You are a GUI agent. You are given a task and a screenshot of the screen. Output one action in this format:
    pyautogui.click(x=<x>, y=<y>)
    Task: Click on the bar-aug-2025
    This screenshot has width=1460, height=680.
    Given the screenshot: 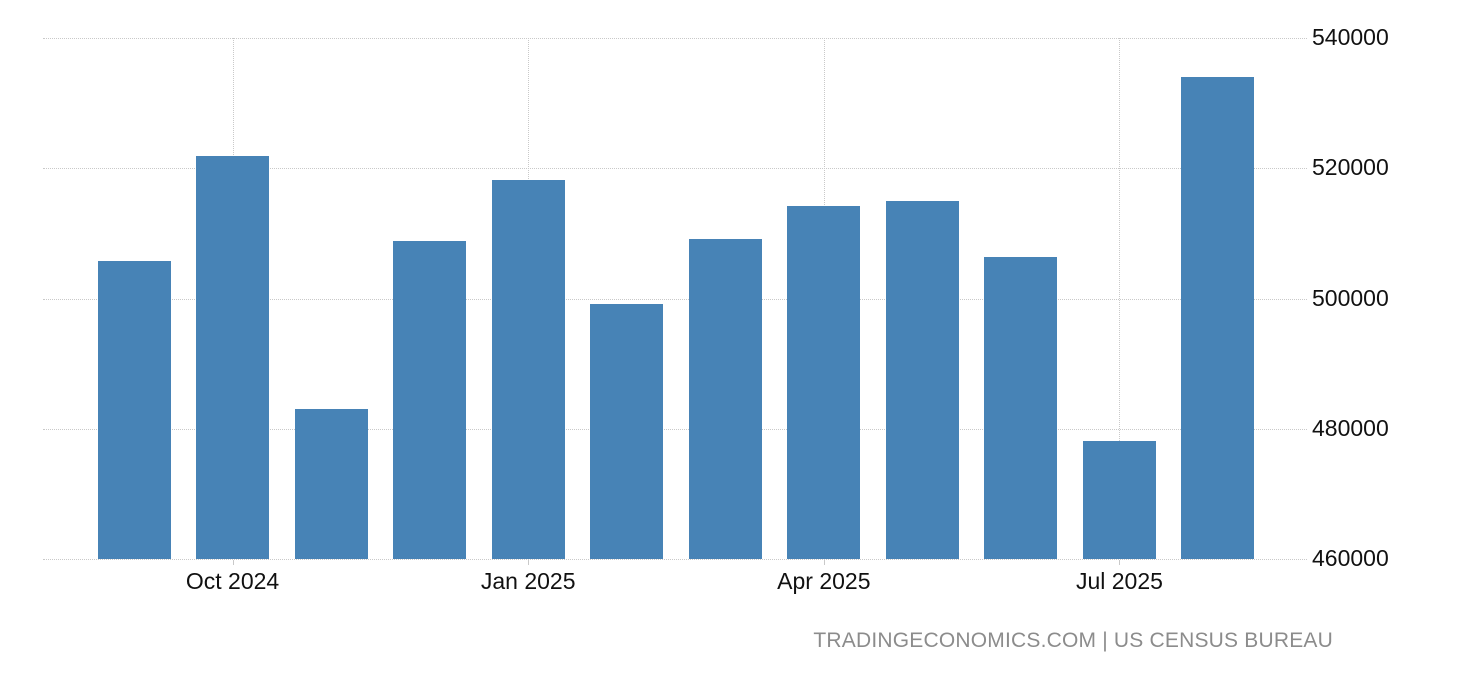 What is the action you would take?
    pyautogui.click(x=1218, y=318)
    